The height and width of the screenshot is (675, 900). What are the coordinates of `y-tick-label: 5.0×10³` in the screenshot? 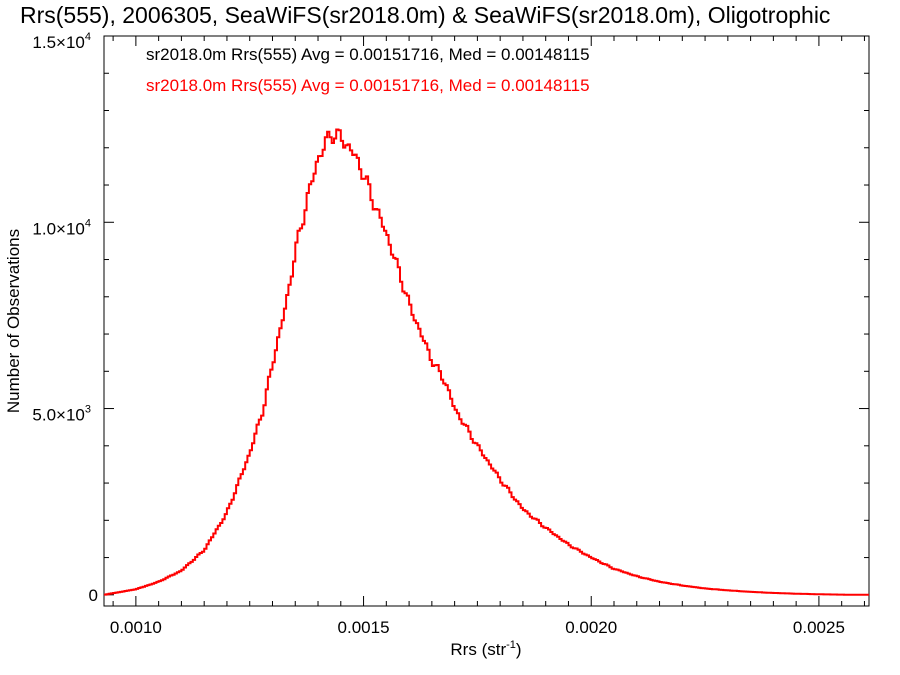 It's located at (61, 414).